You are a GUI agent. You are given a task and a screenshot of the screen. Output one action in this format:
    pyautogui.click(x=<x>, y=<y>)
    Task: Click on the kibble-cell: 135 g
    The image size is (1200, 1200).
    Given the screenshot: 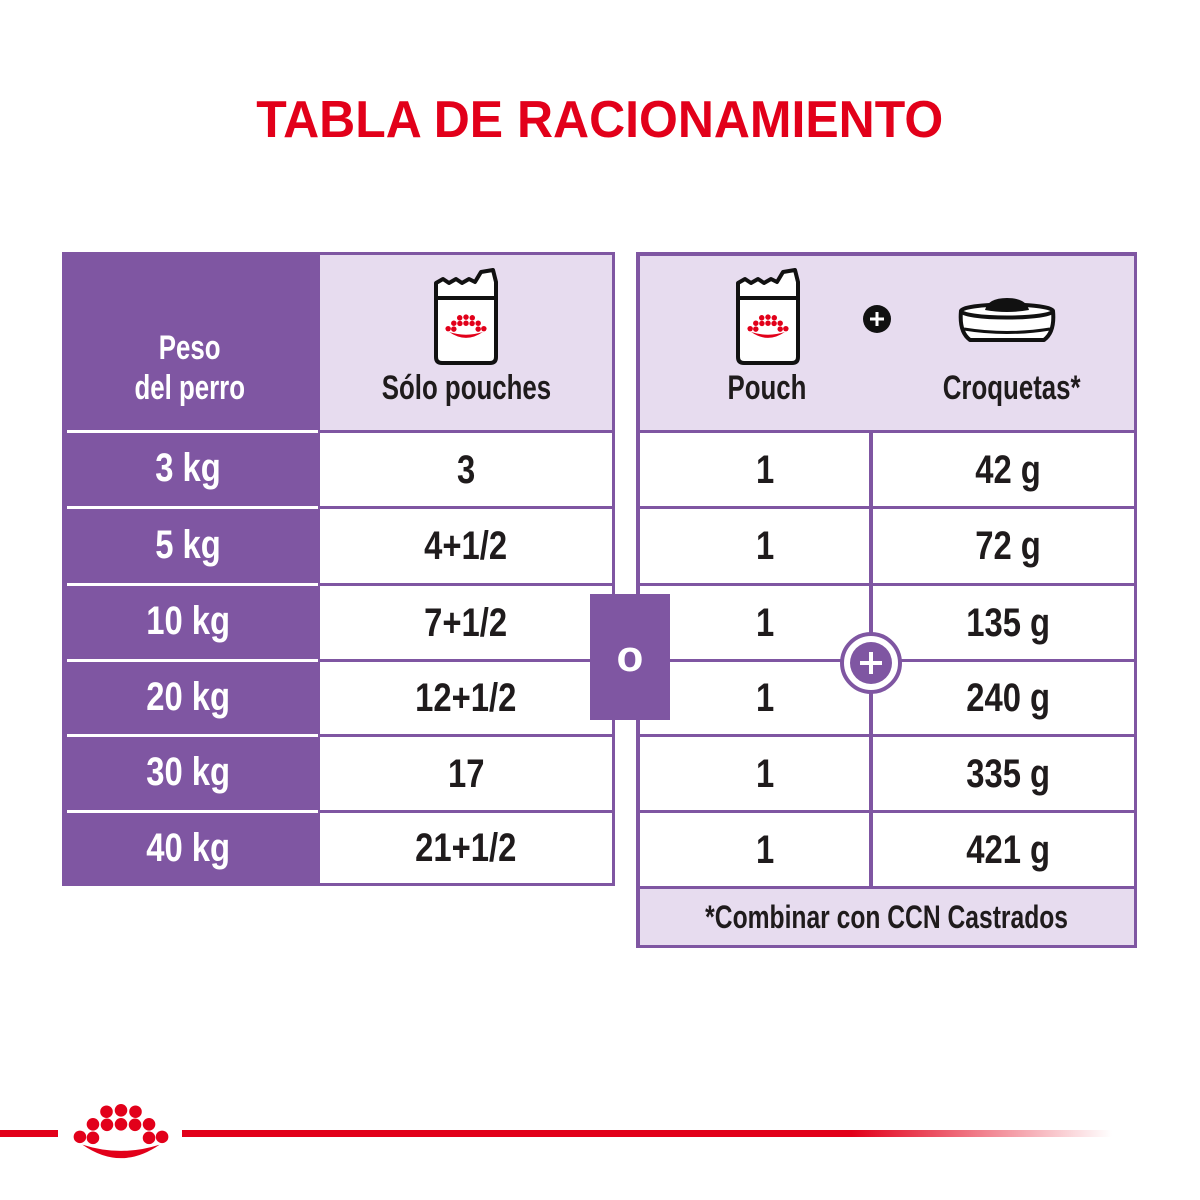 What is the action you would take?
    pyautogui.click(x=1003, y=622)
    